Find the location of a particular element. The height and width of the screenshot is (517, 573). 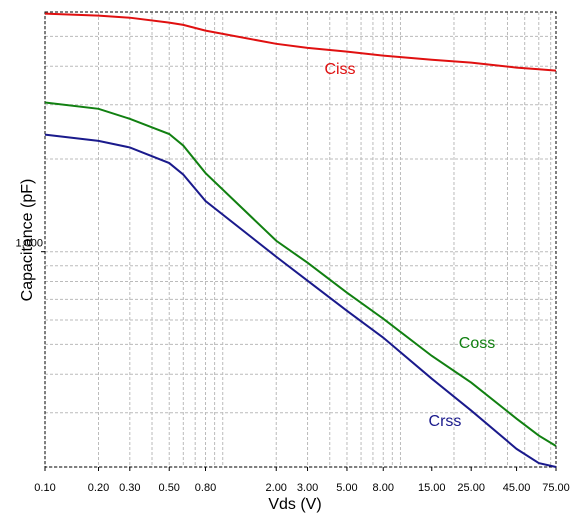

x-tick-label: 15.00 is located at coordinates (432, 488).